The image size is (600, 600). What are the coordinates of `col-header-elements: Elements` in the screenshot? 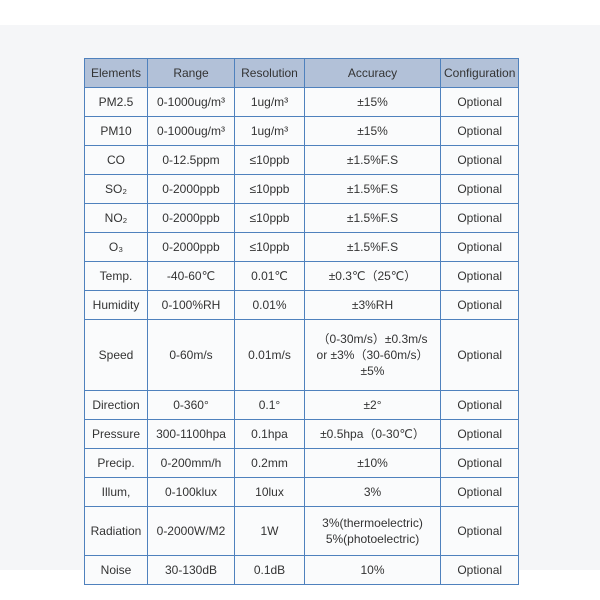 It's located at (116, 73).